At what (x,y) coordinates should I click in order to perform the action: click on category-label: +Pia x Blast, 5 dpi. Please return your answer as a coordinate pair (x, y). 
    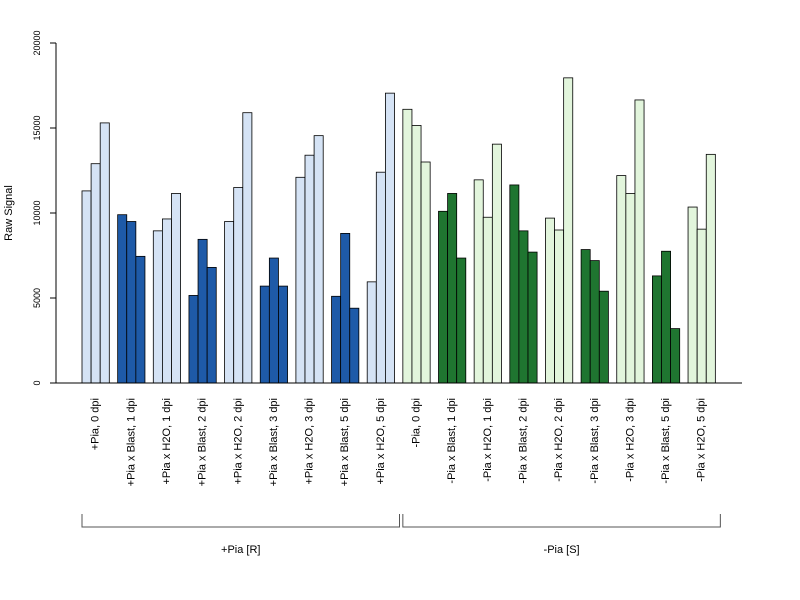
    Looking at the image, I should click on (345, 442).